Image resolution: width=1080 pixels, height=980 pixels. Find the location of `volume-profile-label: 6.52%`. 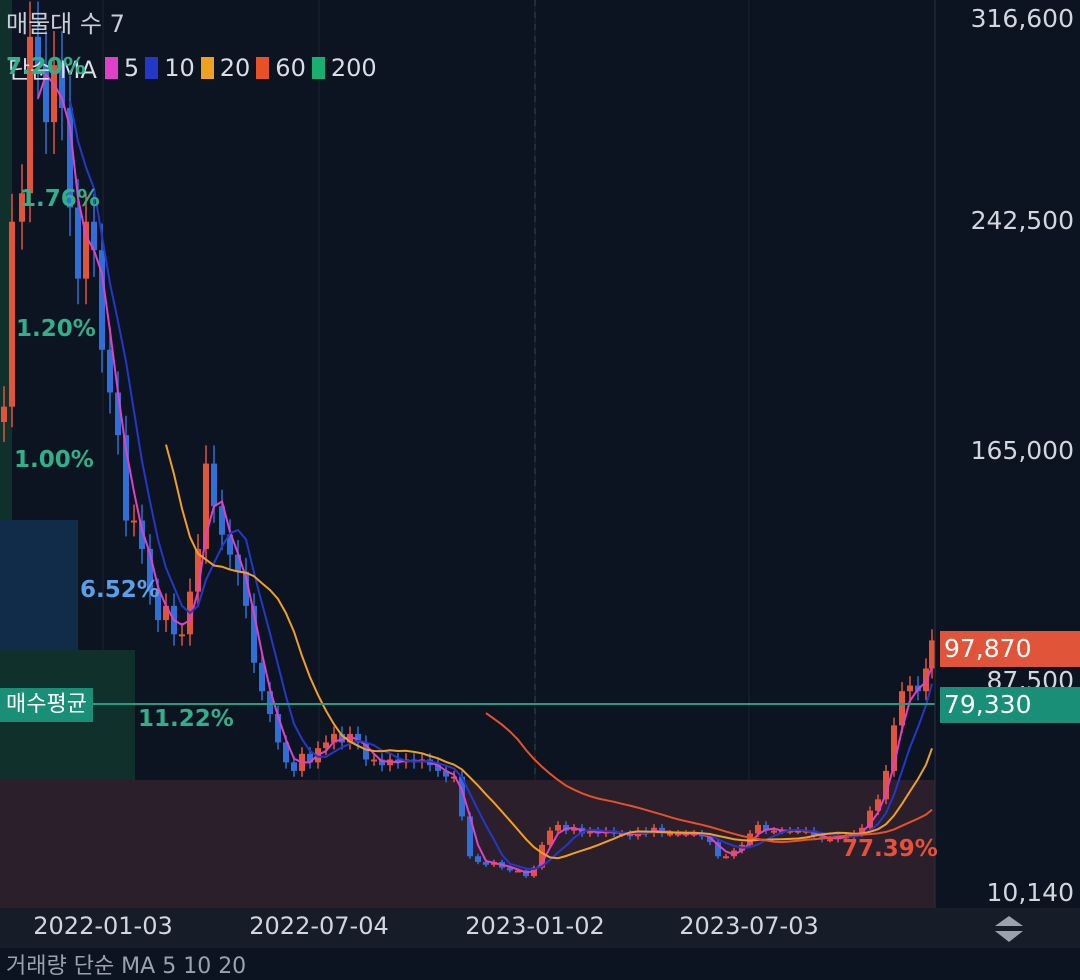

volume-profile-label: 6.52% is located at coordinates (120, 590).